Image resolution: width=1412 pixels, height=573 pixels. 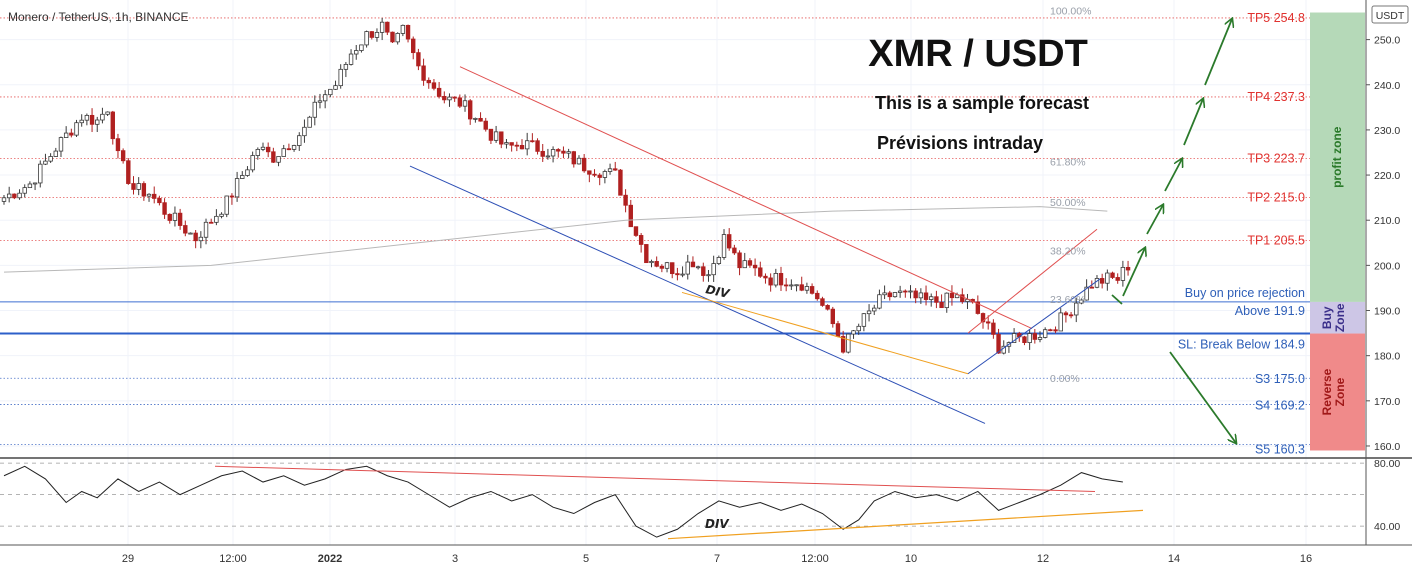 I want to click on moving-average-line, so click(x=555, y=239).